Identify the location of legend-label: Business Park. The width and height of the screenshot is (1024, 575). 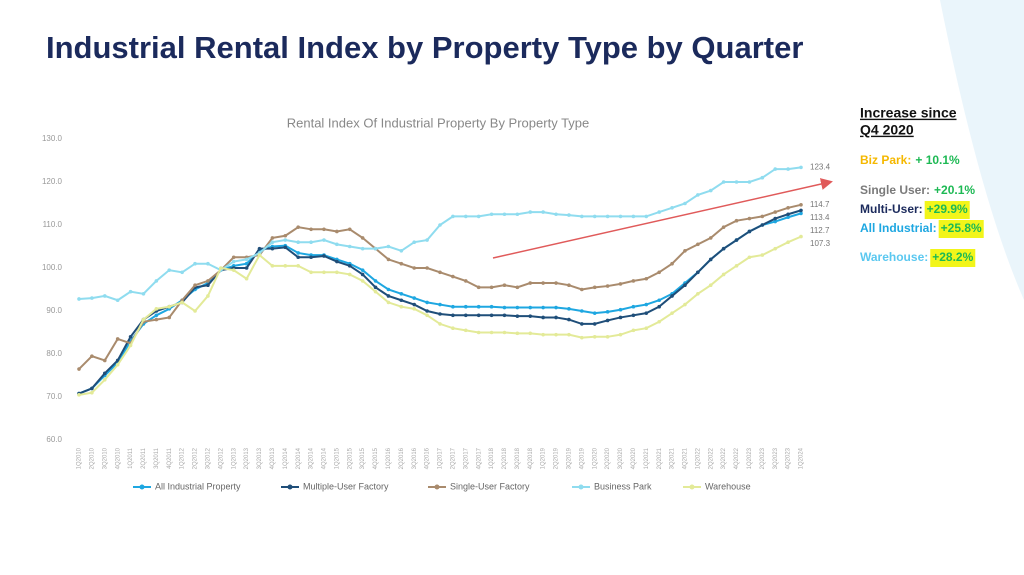
(623, 486).